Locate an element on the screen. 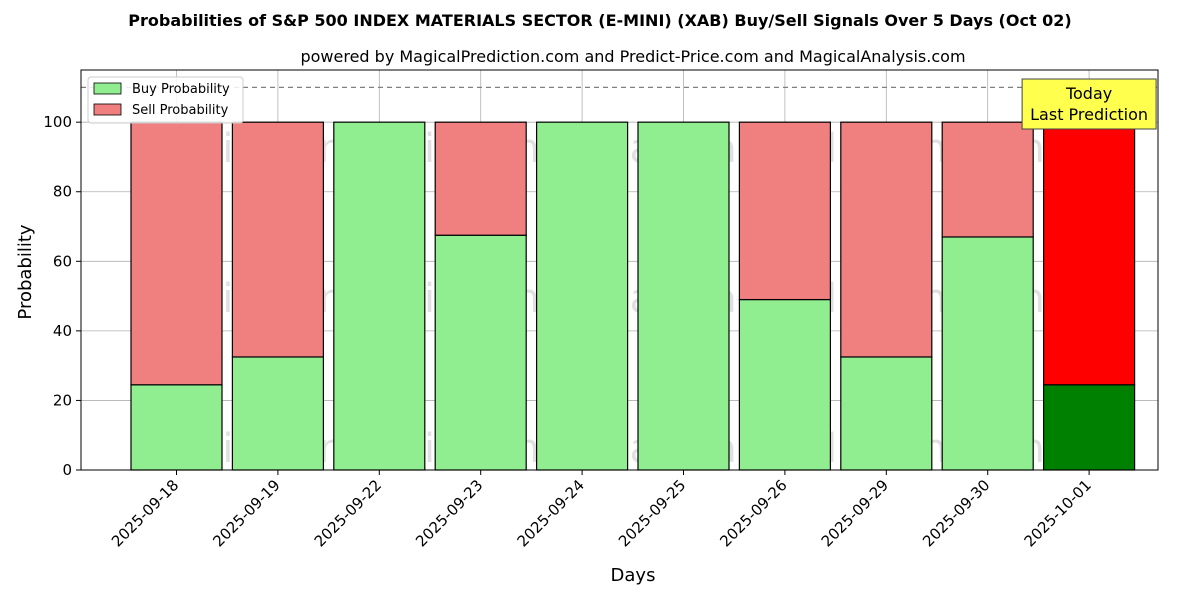 This screenshot has width=1200, height=600. y-tick-label: 40 is located at coordinates (62, 331).